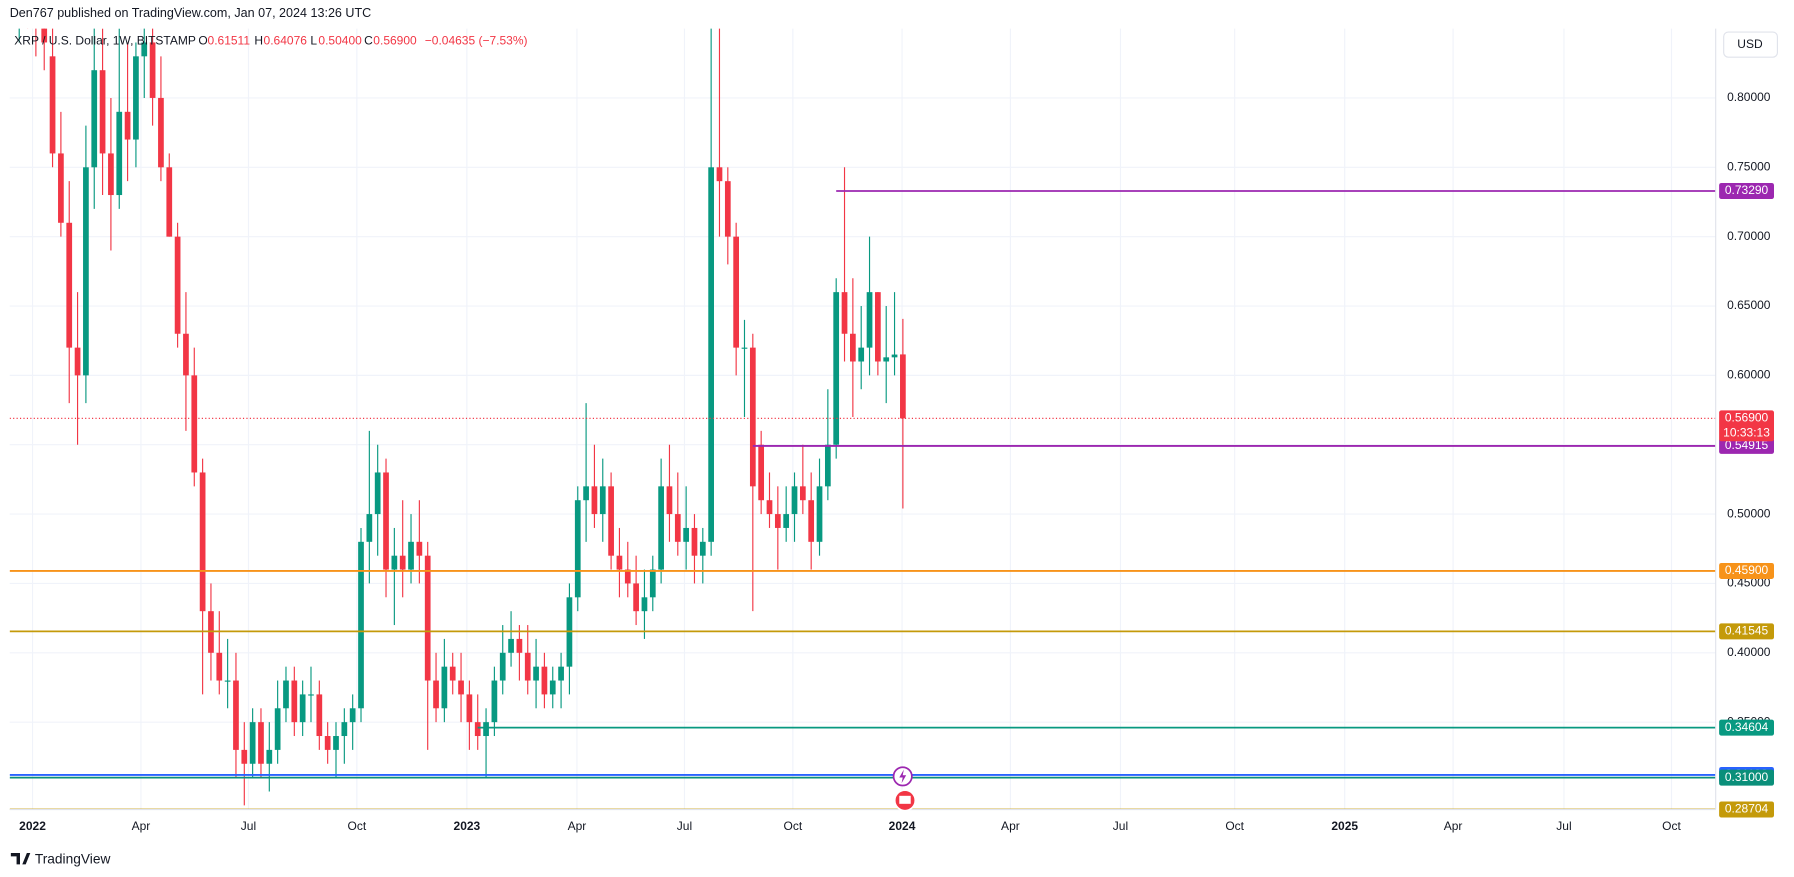  I want to click on level-label: 0.28704, so click(1747, 809).